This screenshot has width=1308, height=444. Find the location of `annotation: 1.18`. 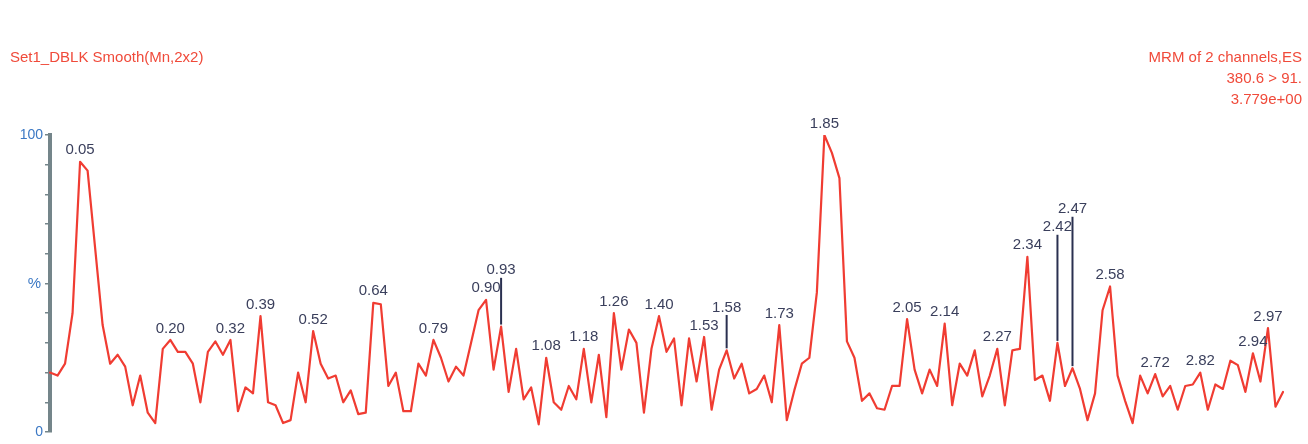

annotation: 1.18 is located at coordinates (584, 336).